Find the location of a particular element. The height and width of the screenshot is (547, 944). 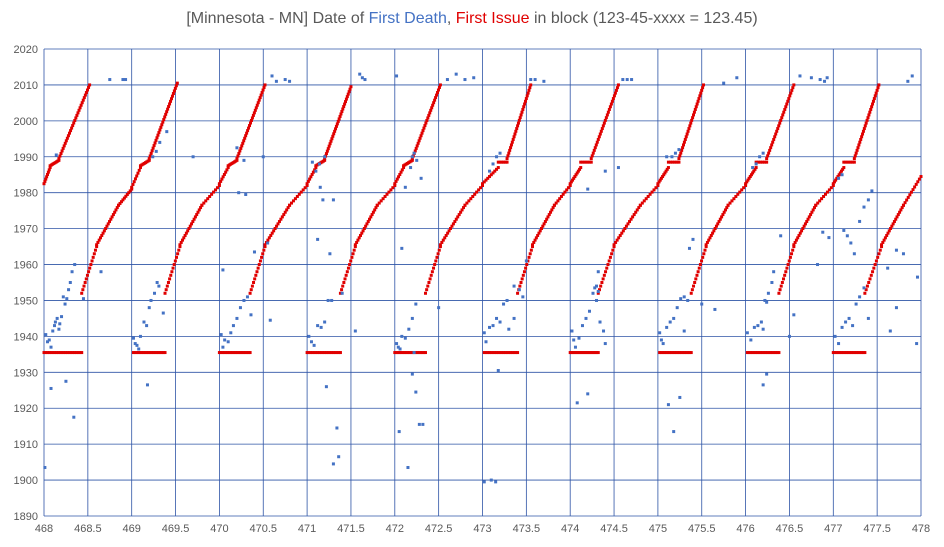

chart-title-part2: in block (123-45-xxxx = 123.45) is located at coordinates (643, 18).